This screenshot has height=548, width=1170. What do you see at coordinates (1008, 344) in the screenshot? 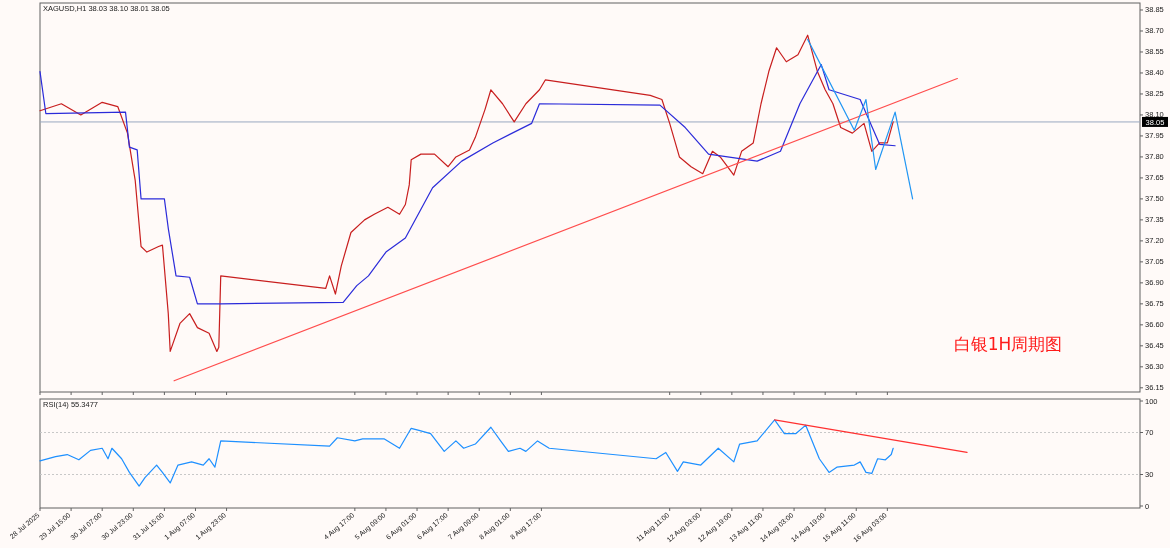
I see `annotation: 白银1H周期图` at bounding box center [1008, 344].